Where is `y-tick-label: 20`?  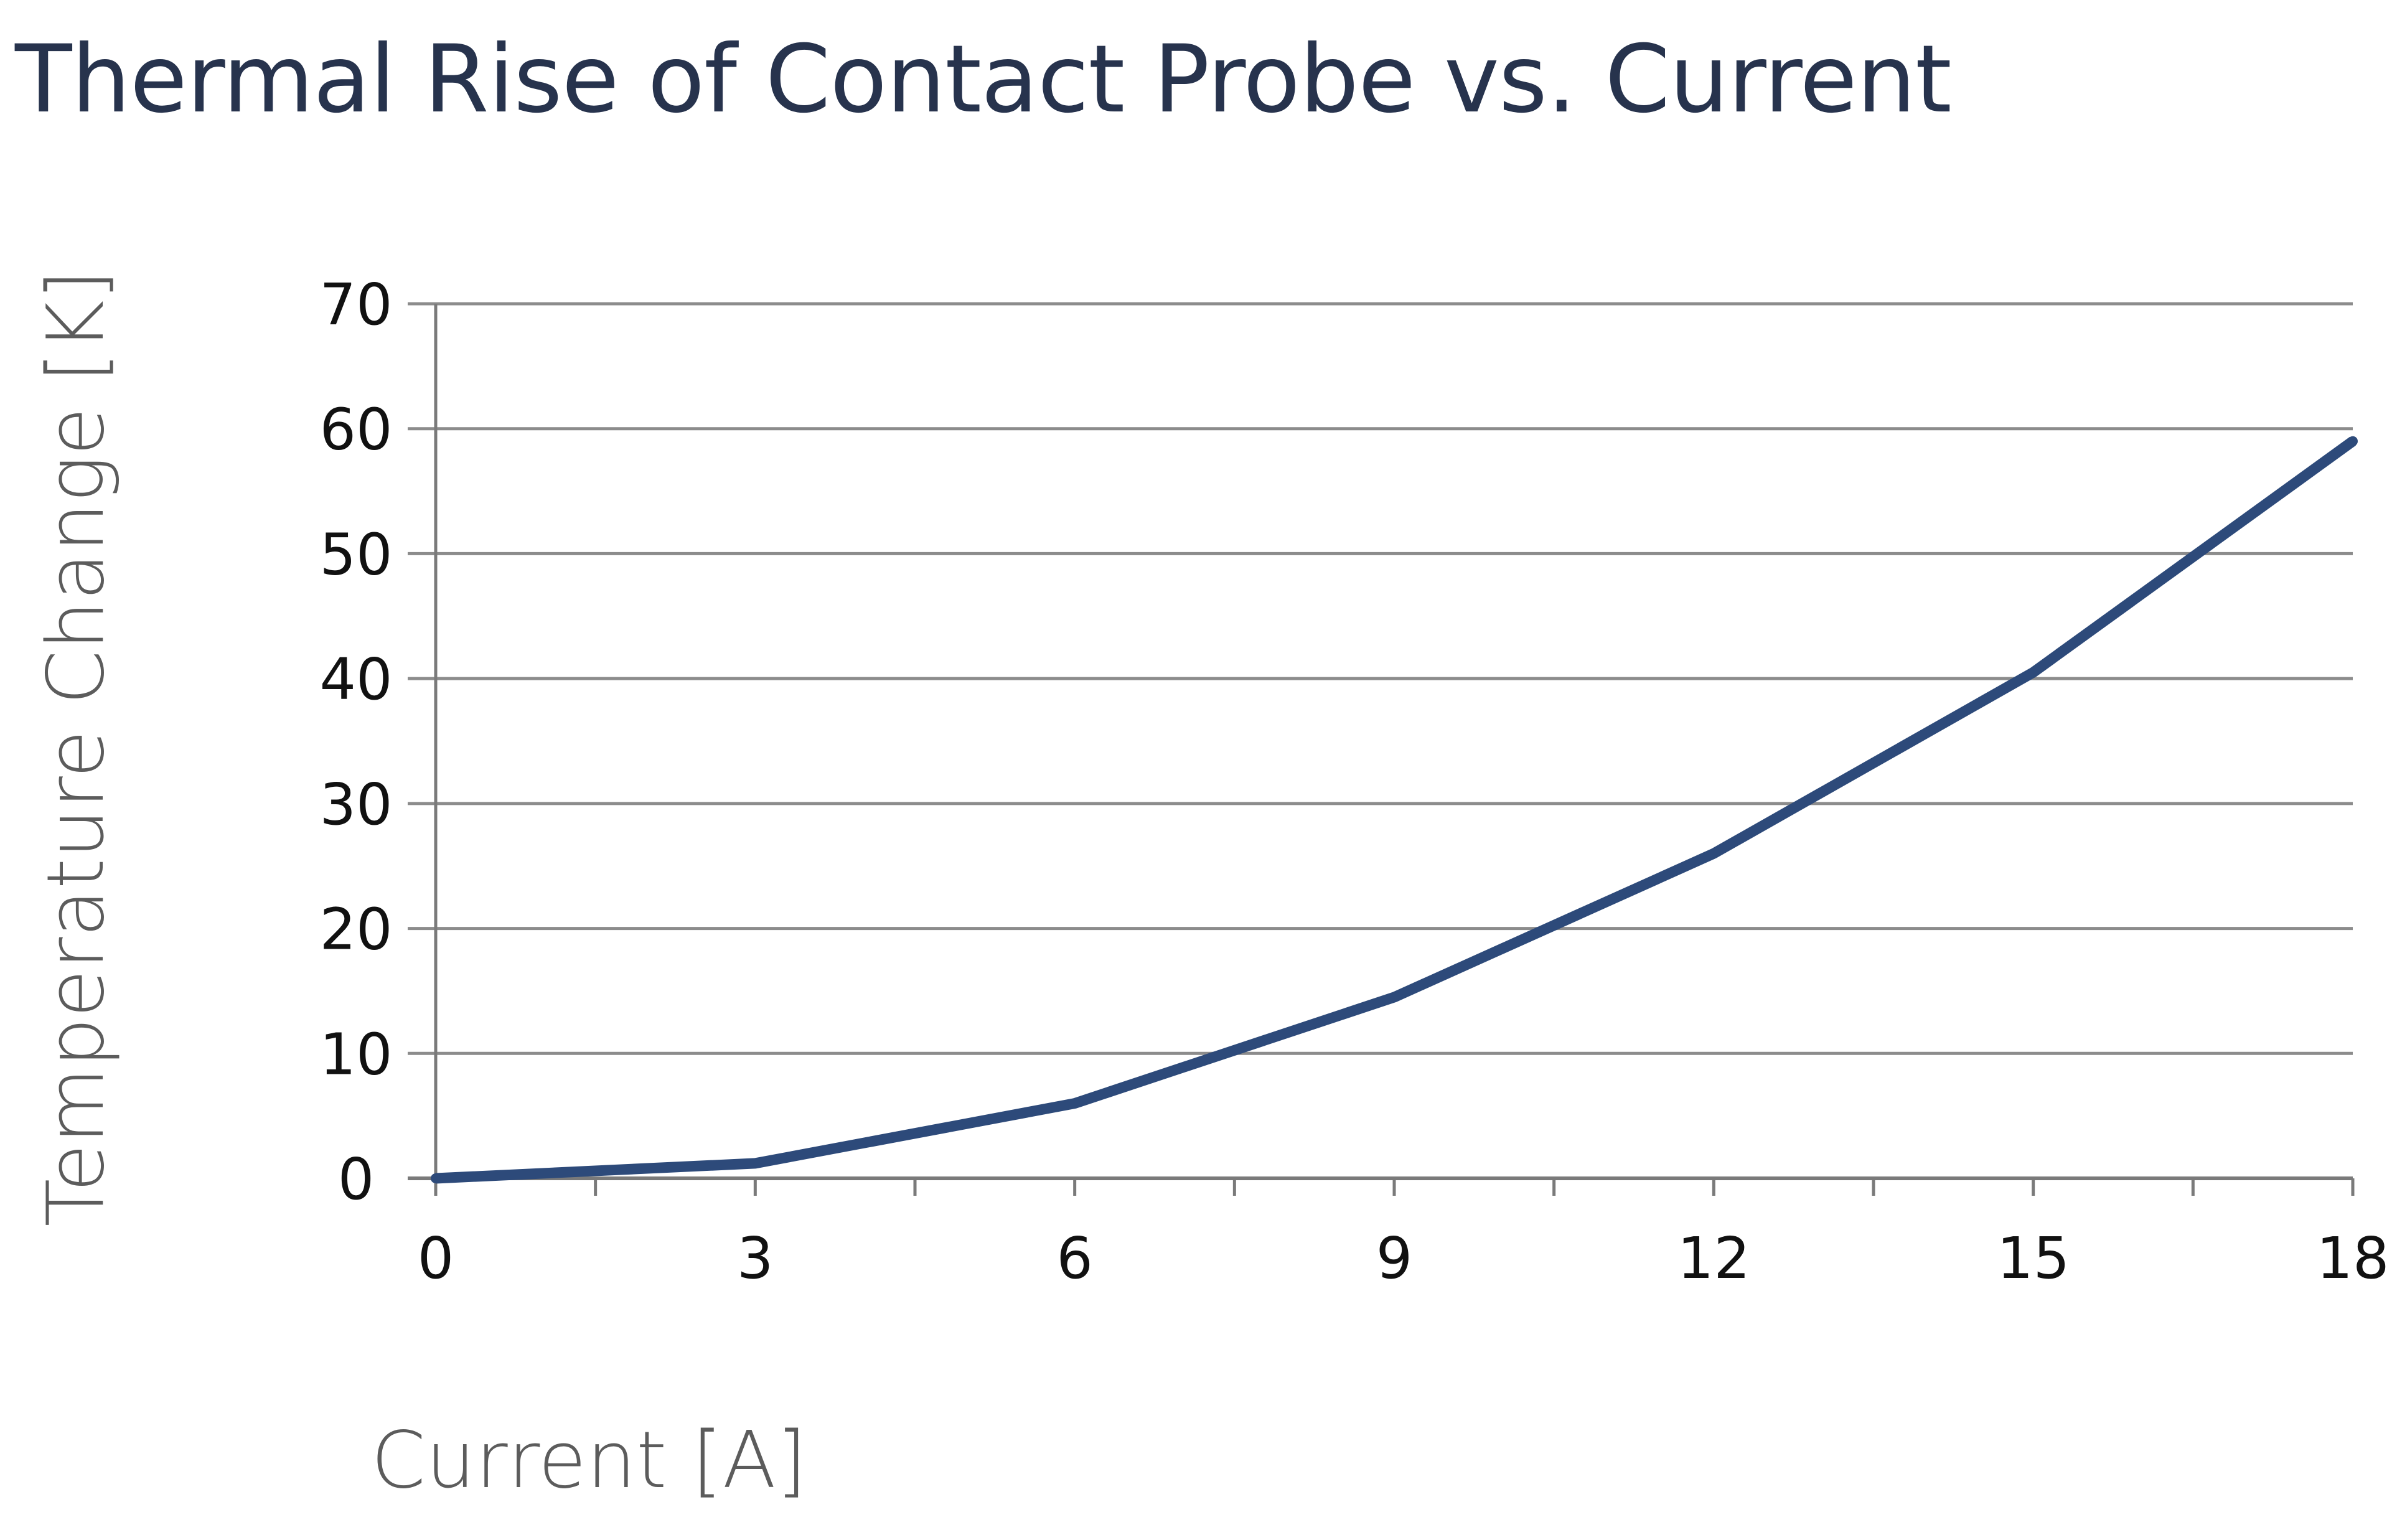
y-tick-label: 20 is located at coordinates (355, 929).